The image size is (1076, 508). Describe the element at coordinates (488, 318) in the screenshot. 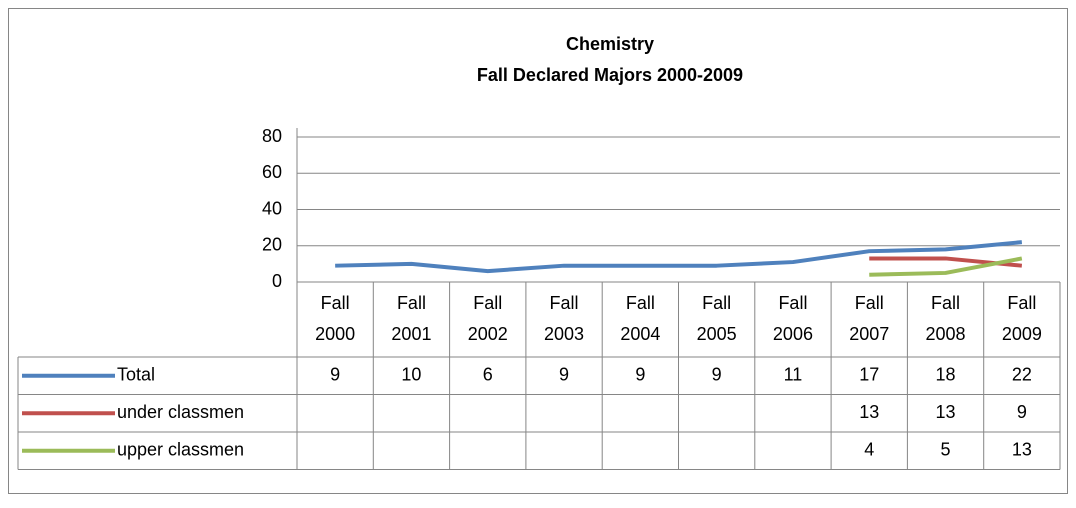

I see `x-tick-label: Fall 2002` at that location.